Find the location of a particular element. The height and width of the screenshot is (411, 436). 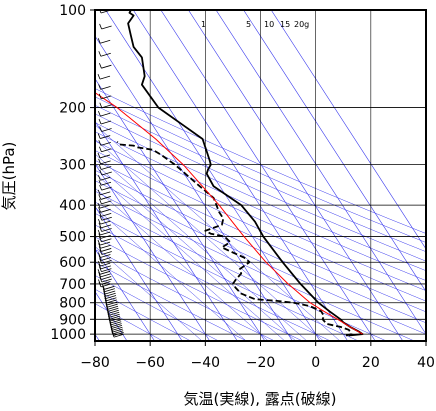

x-axis: −80 −60 −40 −20 0 20 40 is located at coordinates (257, 356).